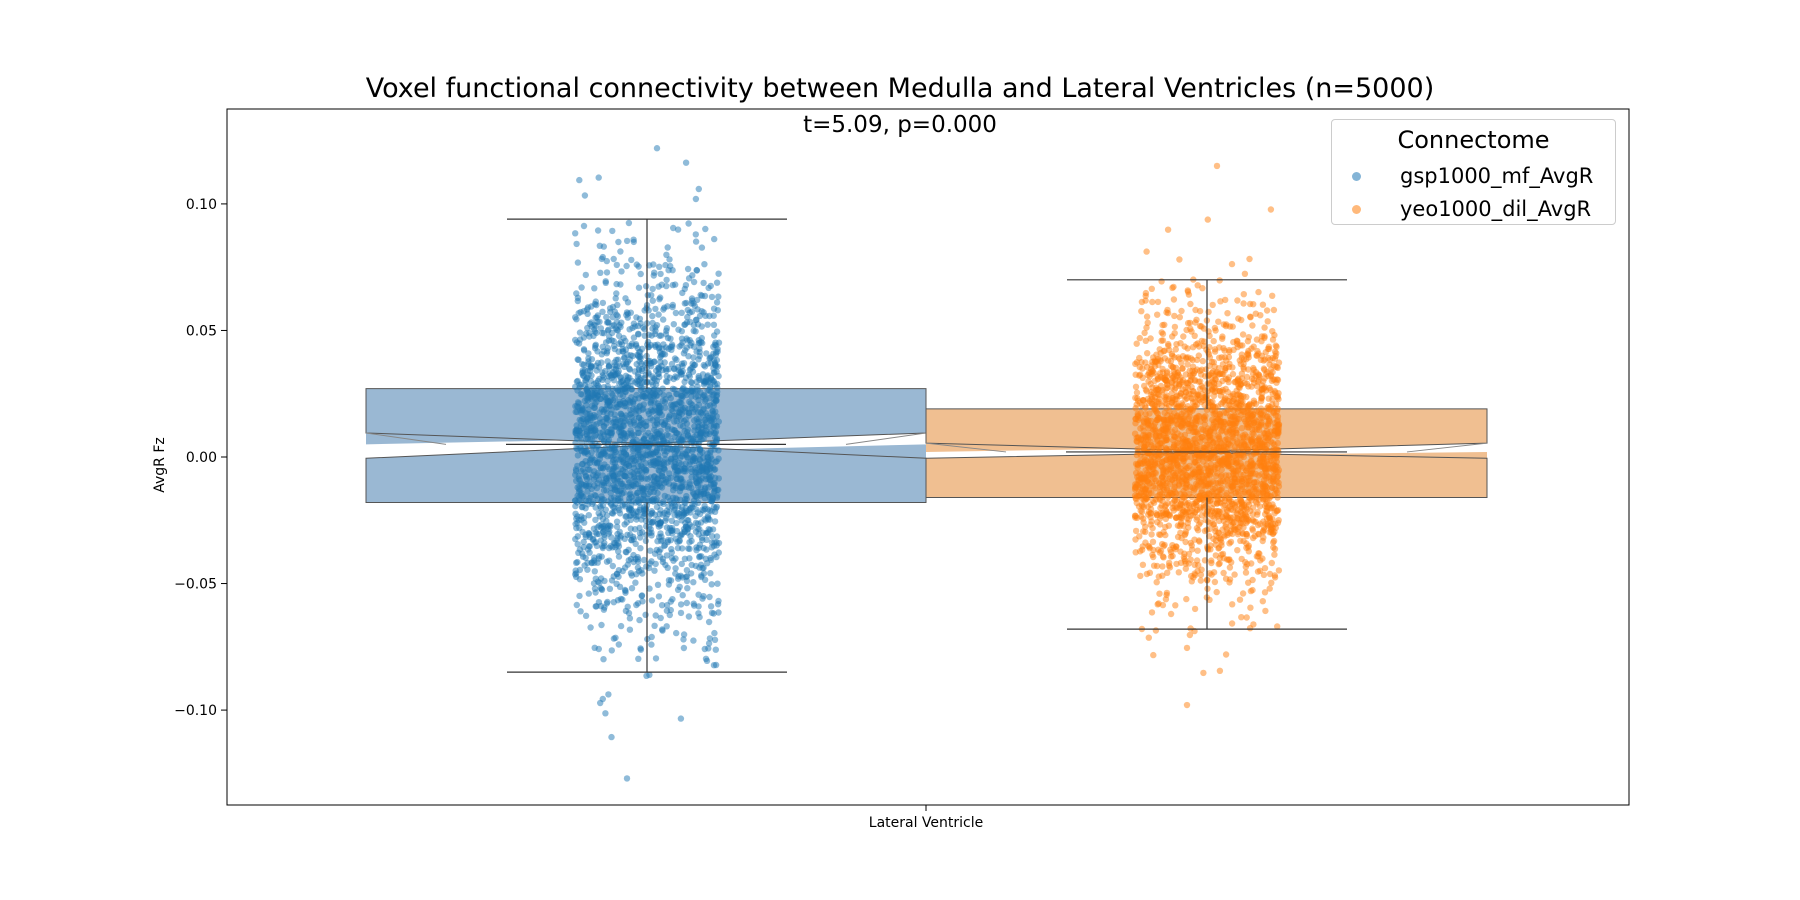  Describe the element at coordinates (657, 148) in the screenshot. I see `data-point-max` at that location.